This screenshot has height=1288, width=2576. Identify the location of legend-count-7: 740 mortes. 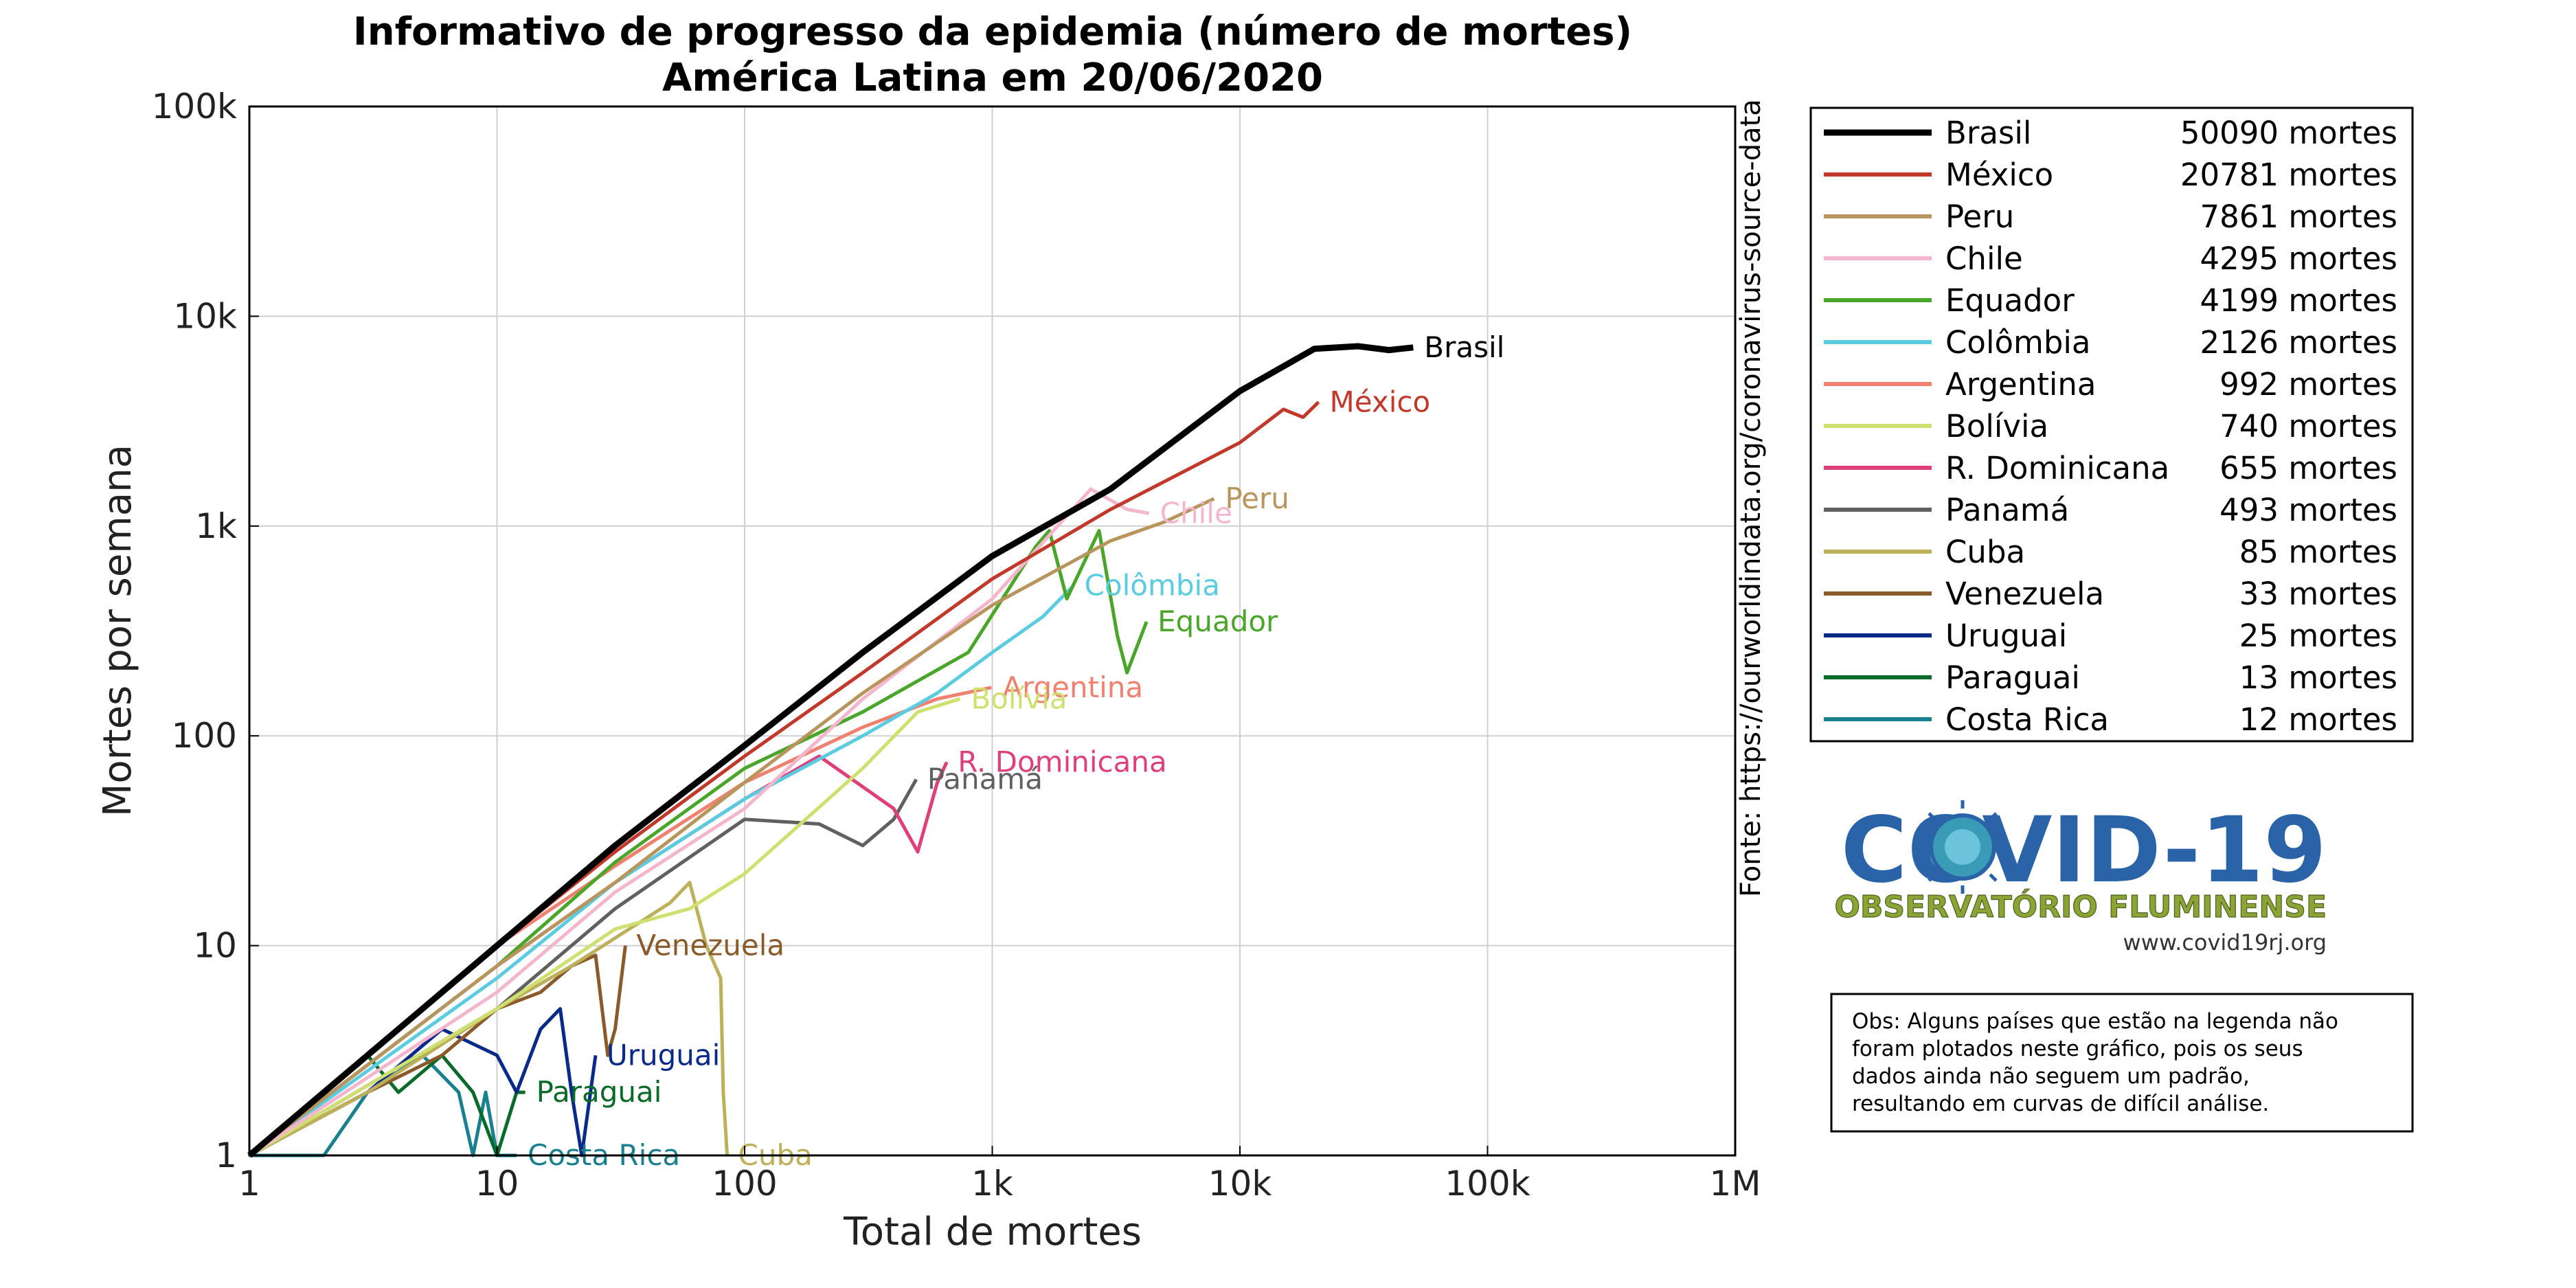
(2308, 426).